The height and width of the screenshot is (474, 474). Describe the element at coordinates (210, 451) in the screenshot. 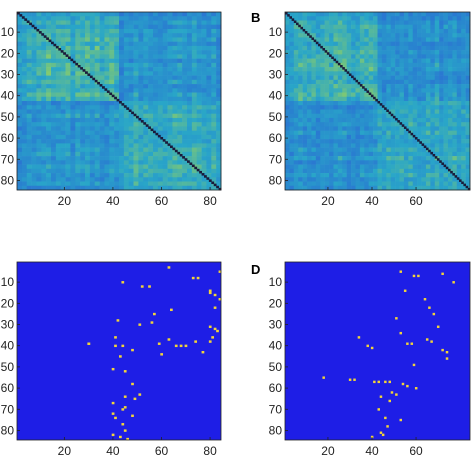

I see `x-tick-label: 80` at that location.